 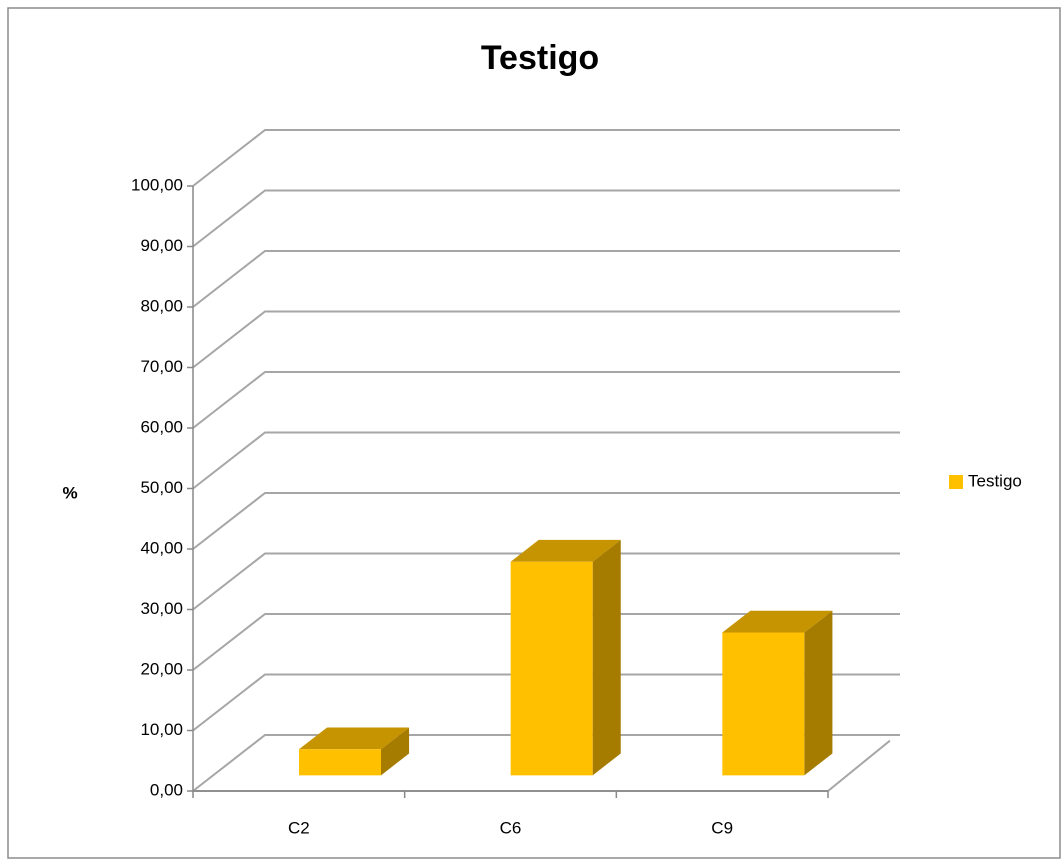 What do you see at coordinates (161, 668) in the screenshot?
I see `y-tick-label: 20,00` at bounding box center [161, 668].